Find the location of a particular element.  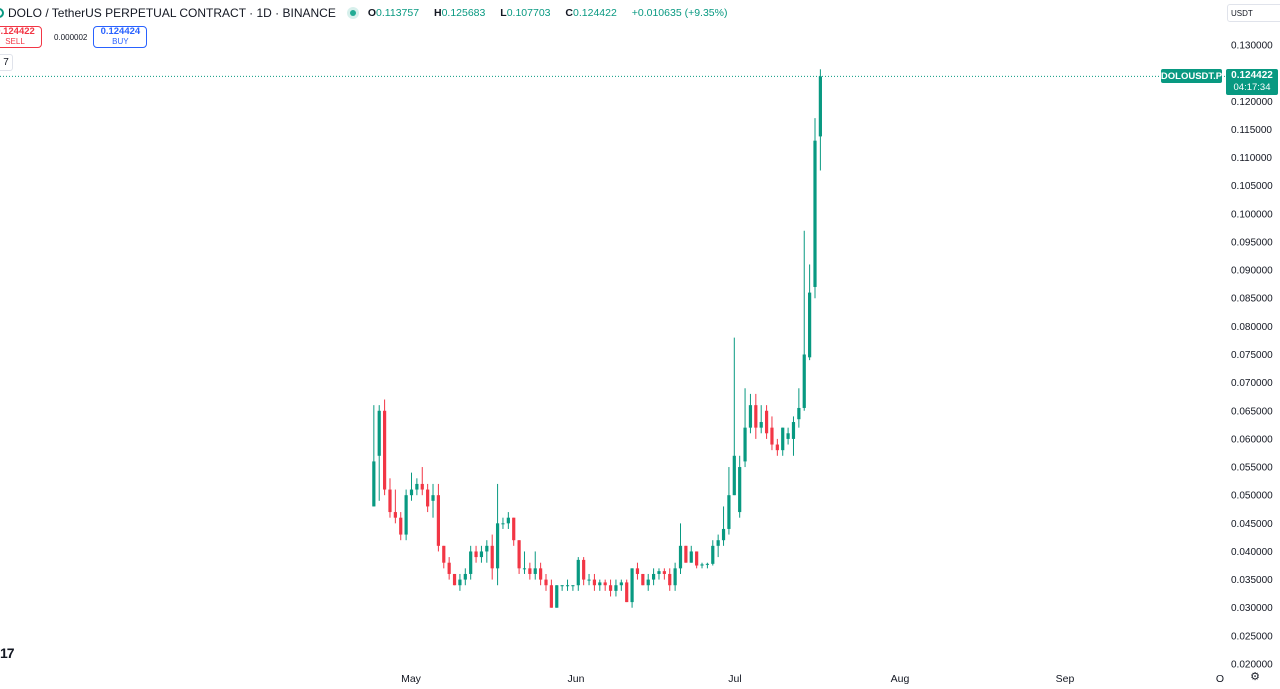

price-tick-label: 0.020000 is located at coordinates (1252, 665).